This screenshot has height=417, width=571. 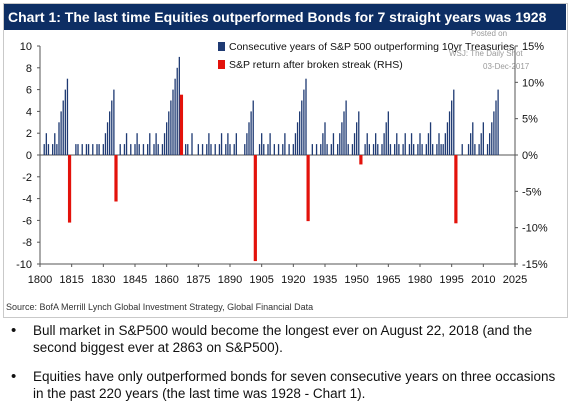 I want to click on y-tick-label: -8, so click(x=27, y=243).